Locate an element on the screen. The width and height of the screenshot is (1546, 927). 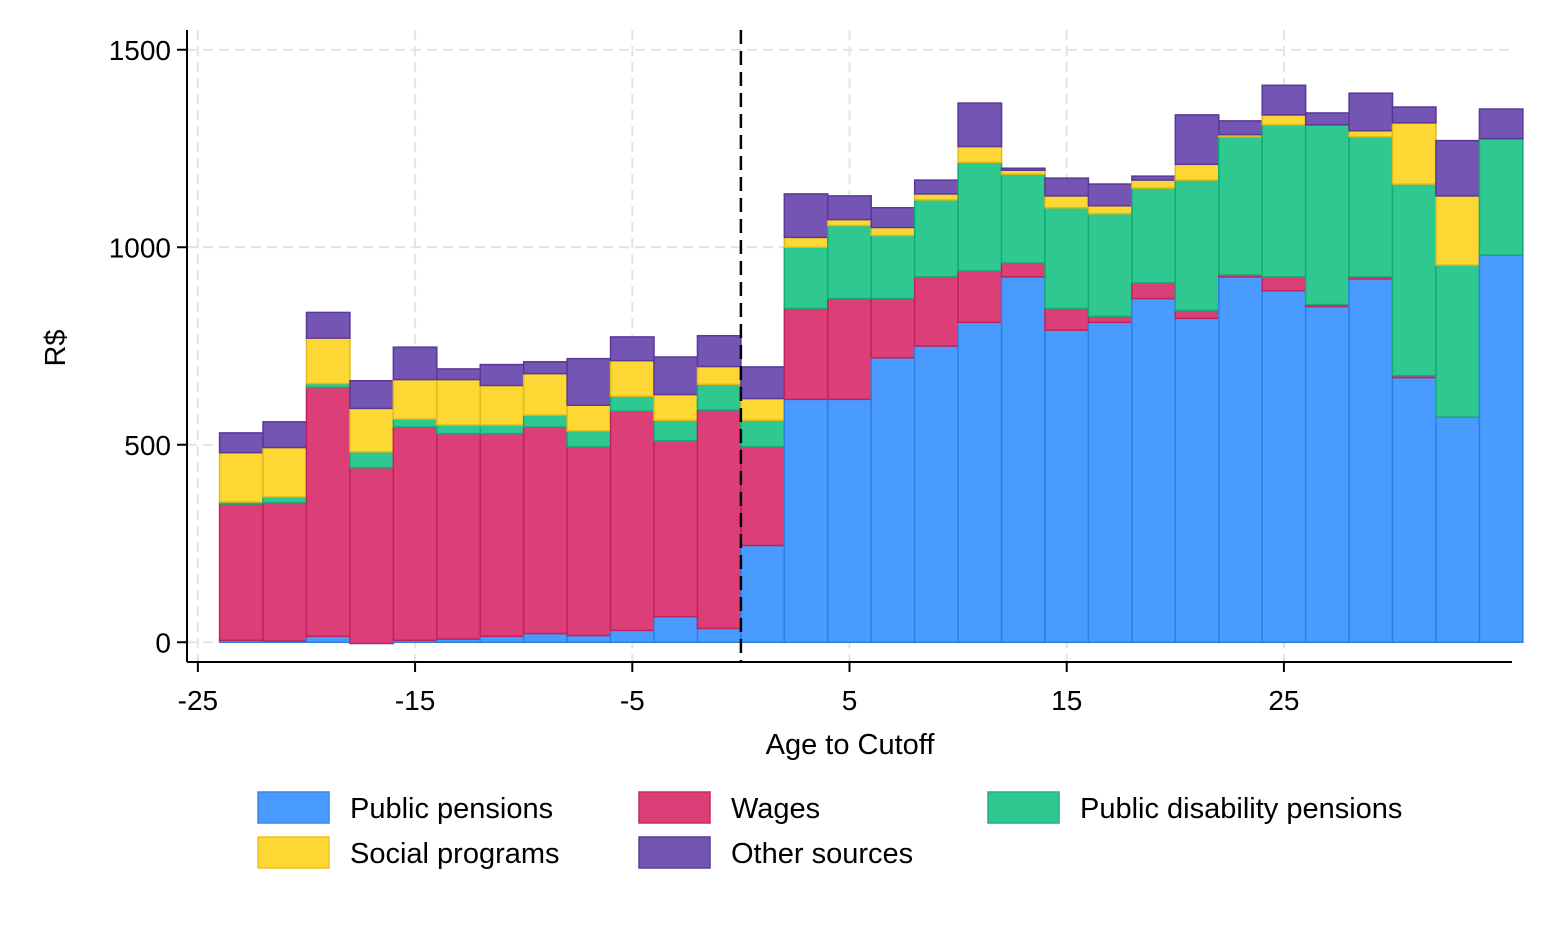
legend-swatch-public-pensions is located at coordinates (293, 807).